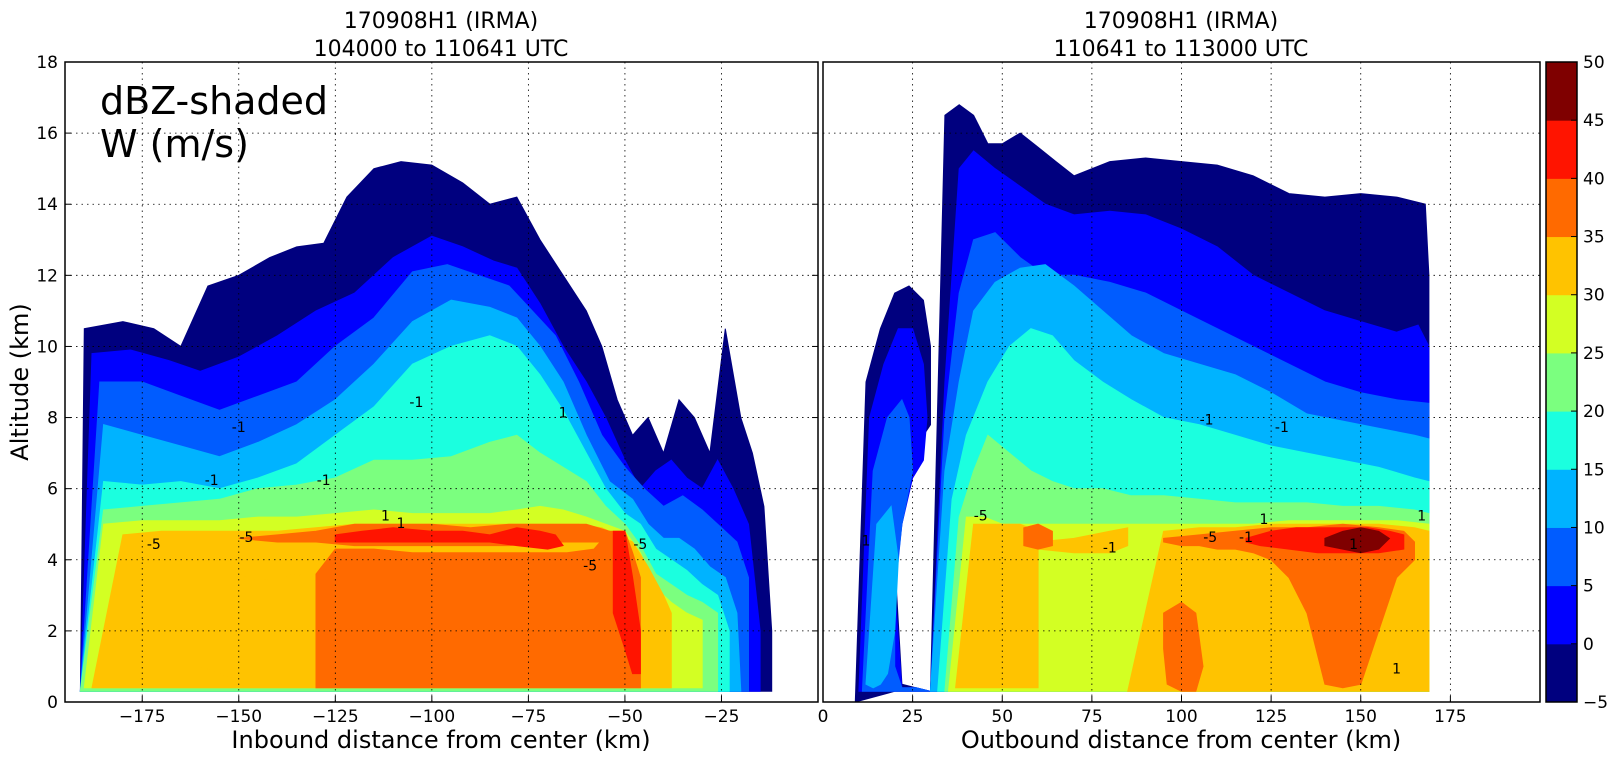 The height and width of the screenshot is (762, 1617). Describe the element at coordinates (1002, 717) in the screenshot. I see `right-x-tick-label: 50` at that location.